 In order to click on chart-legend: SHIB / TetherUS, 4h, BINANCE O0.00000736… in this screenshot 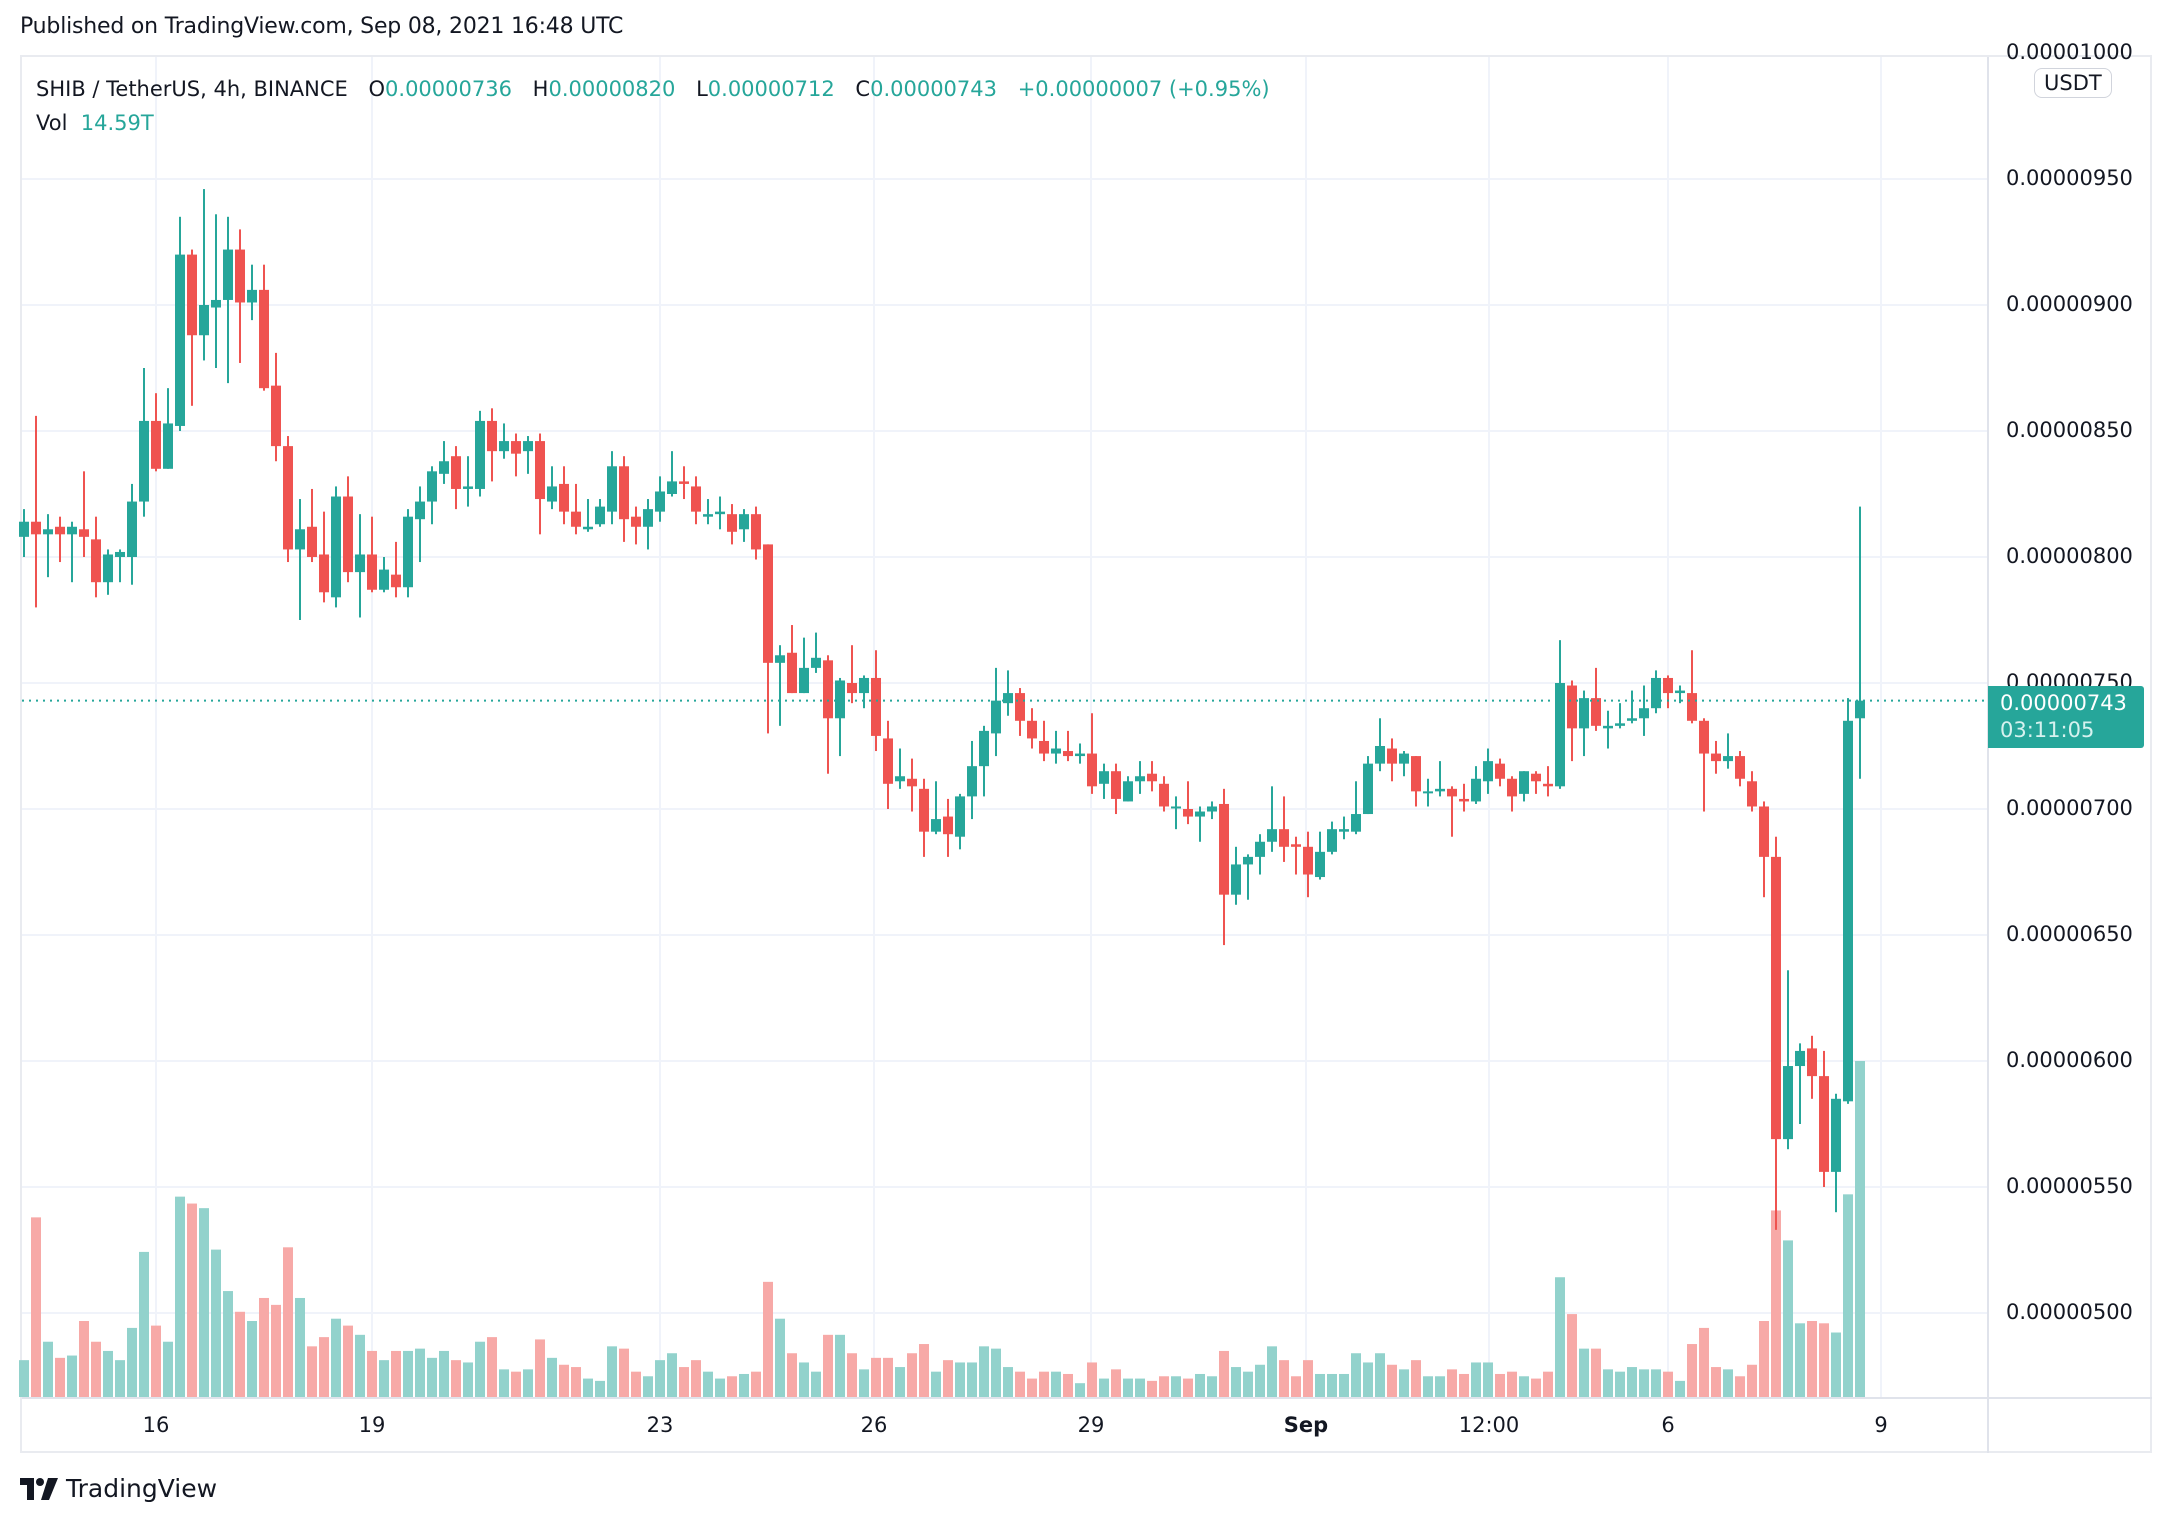, I will do `click(660, 106)`.